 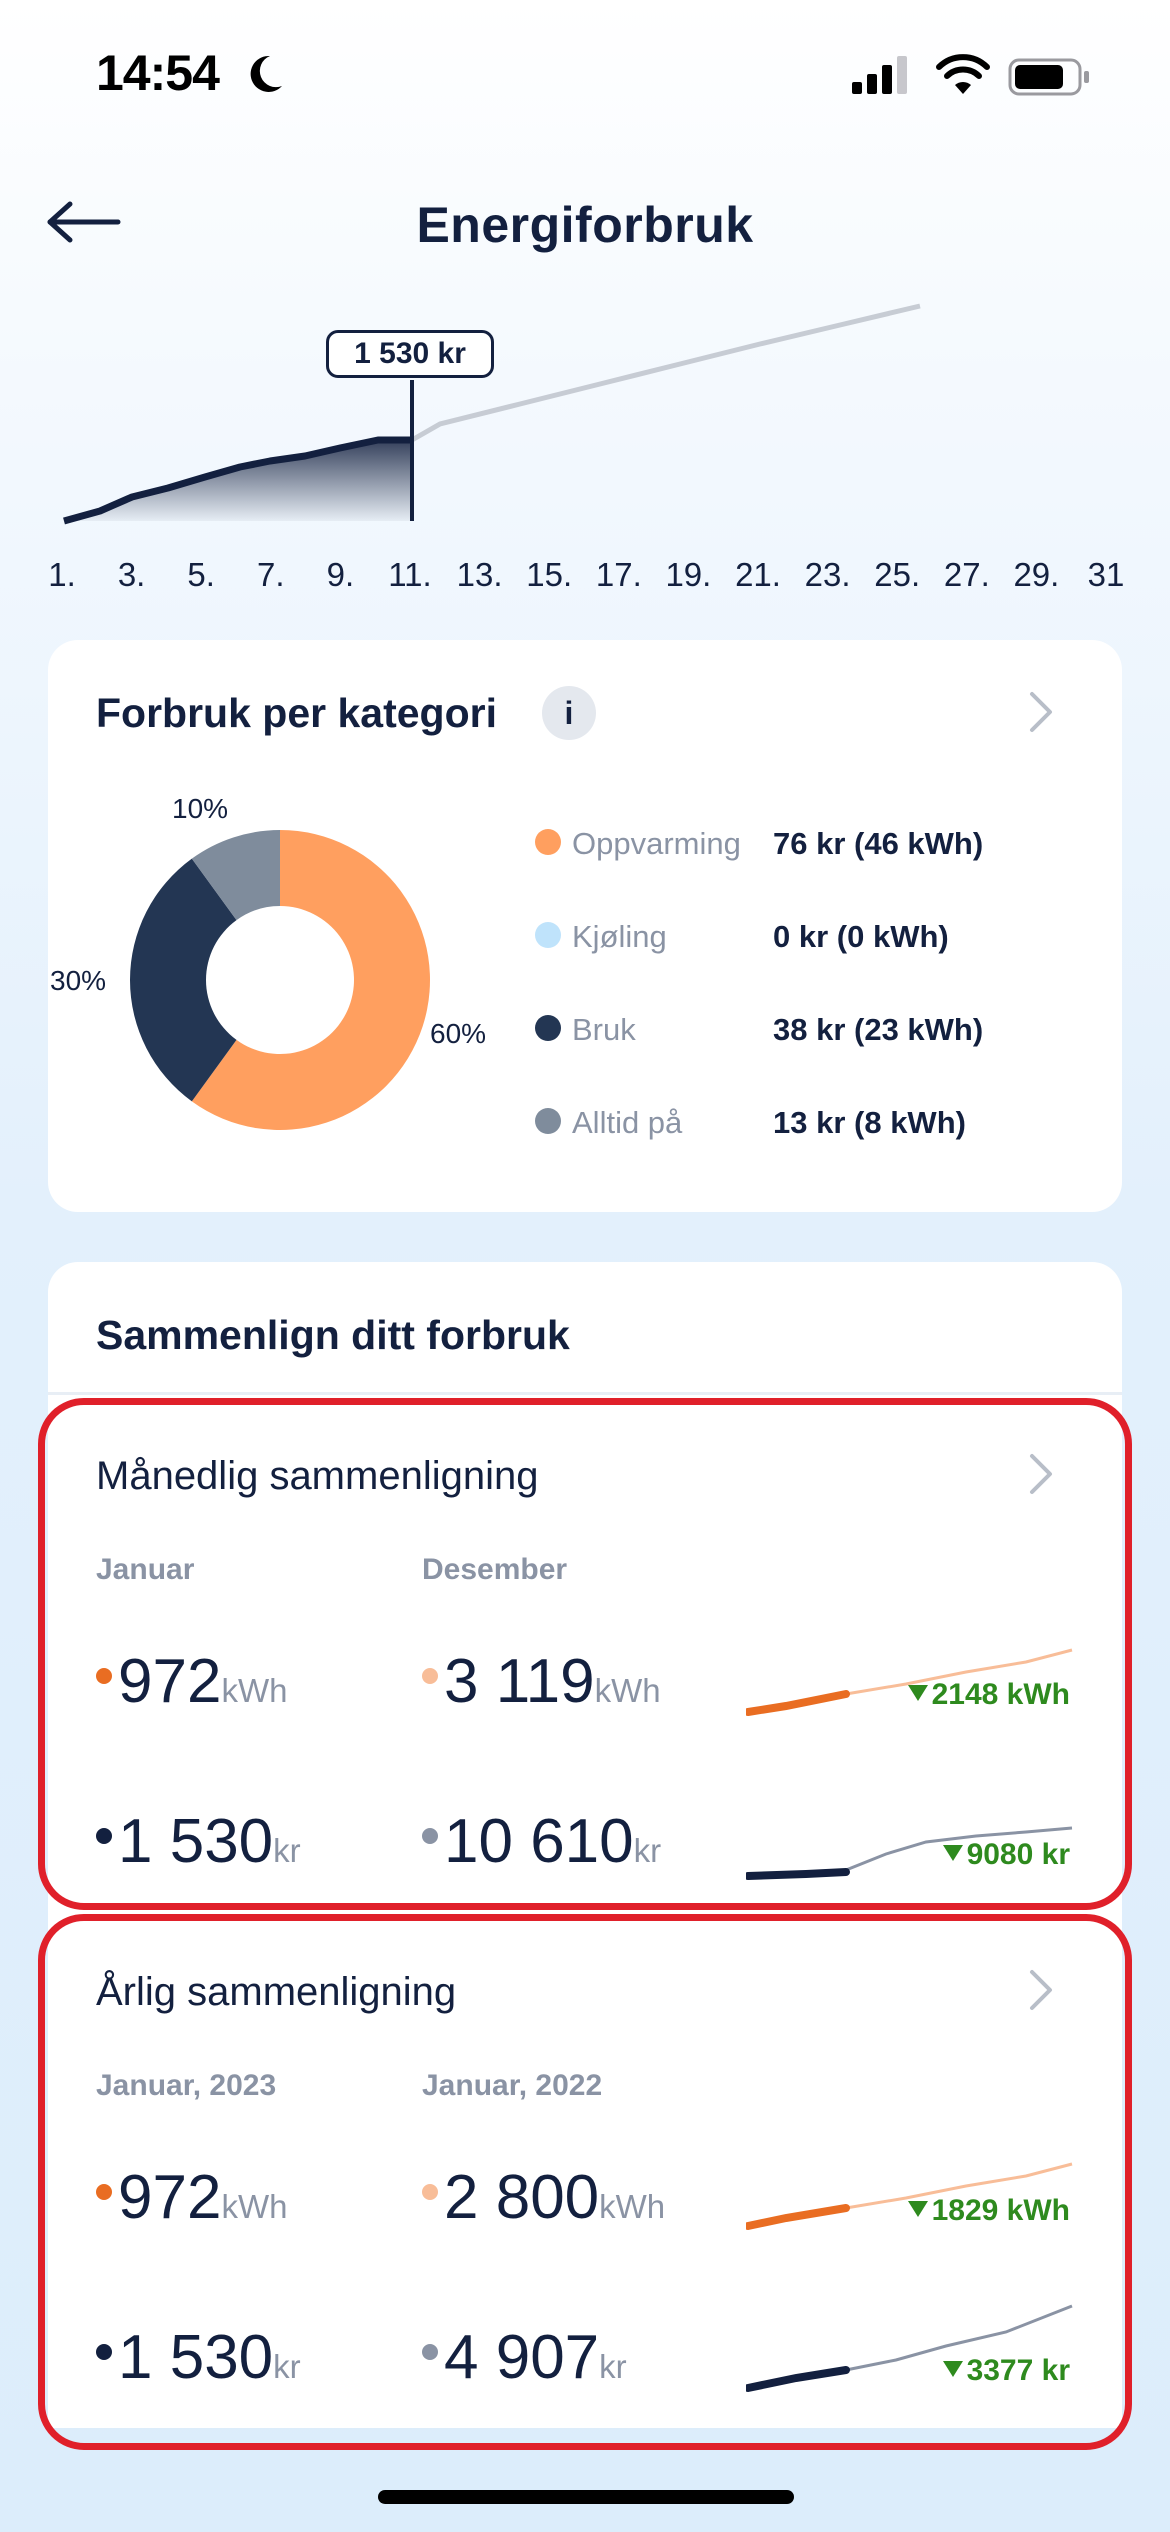 I want to click on battery-icon, so click(x=1048, y=77).